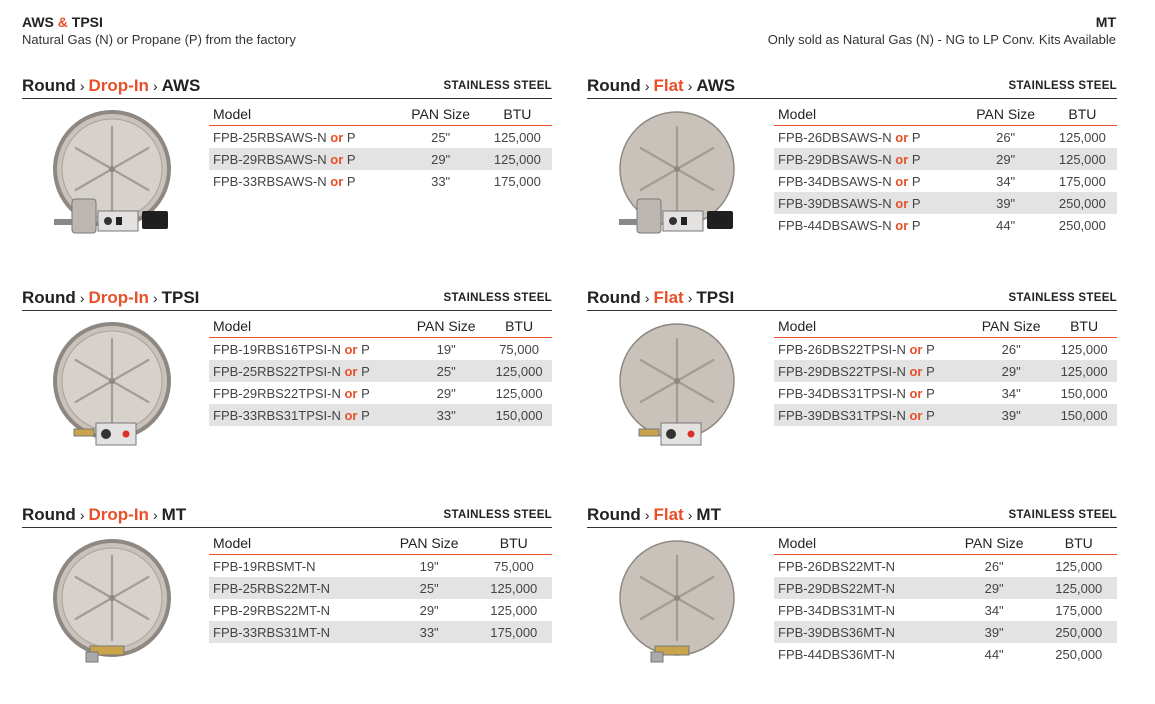 The width and height of the screenshot is (1155, 704). Describe the element at coordinates (429, 566) in the screenshot. I see `pan-size-cell: 19"` at that location.